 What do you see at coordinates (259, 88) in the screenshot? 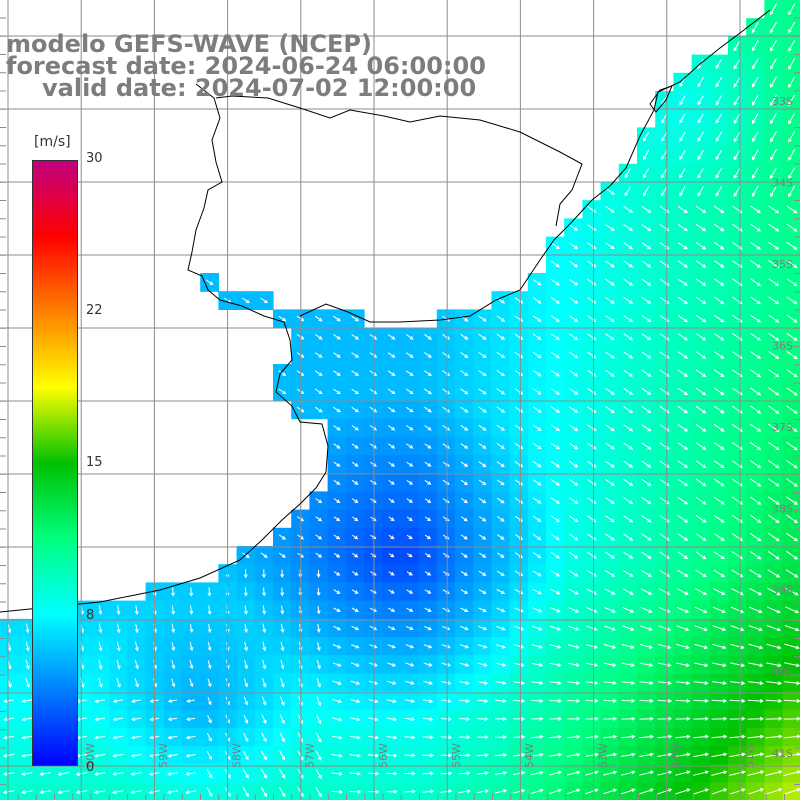
I see `valid-date: valid date: 2024-07-02 12:00:00` at bounding box center [259, 88].